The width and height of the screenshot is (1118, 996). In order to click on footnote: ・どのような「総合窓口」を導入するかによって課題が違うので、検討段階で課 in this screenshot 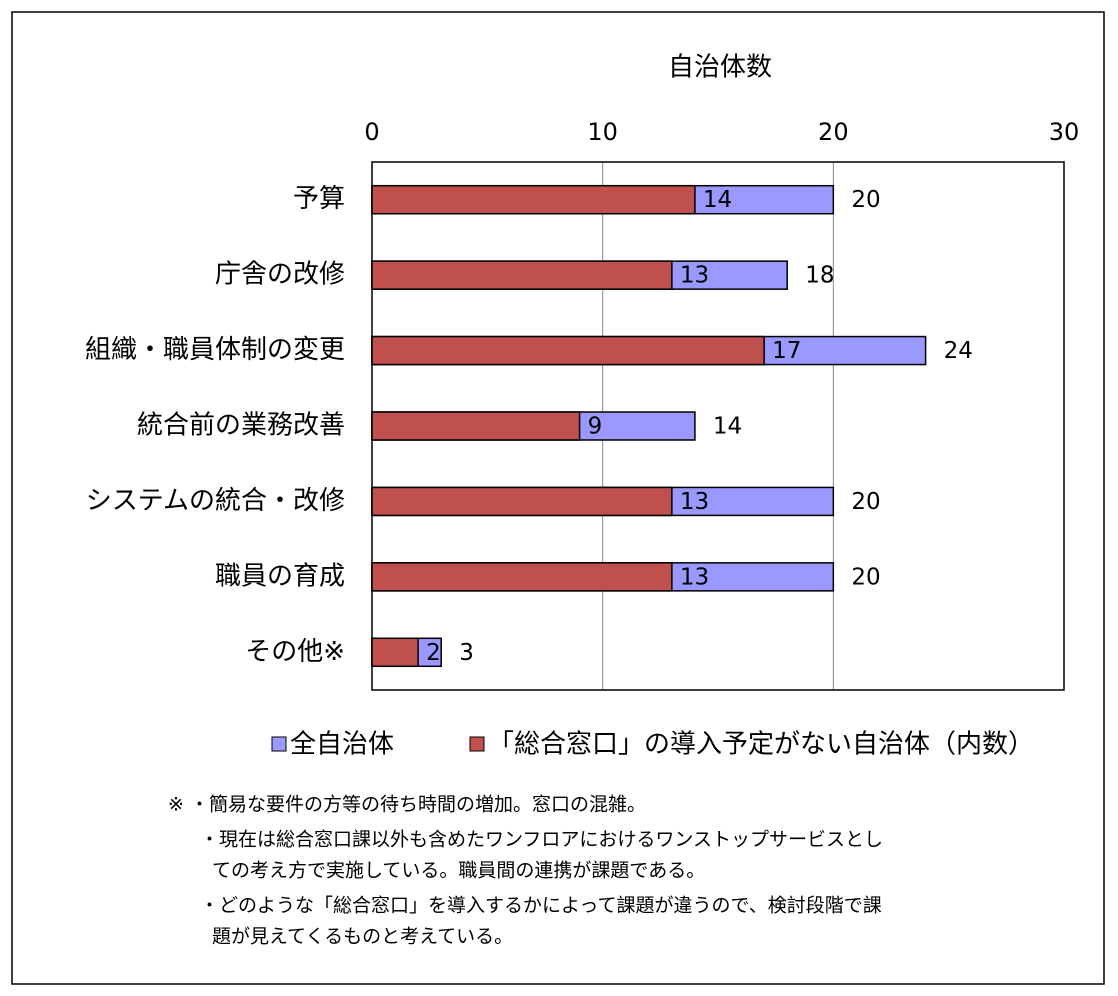, I will do `click(541, 906)`.